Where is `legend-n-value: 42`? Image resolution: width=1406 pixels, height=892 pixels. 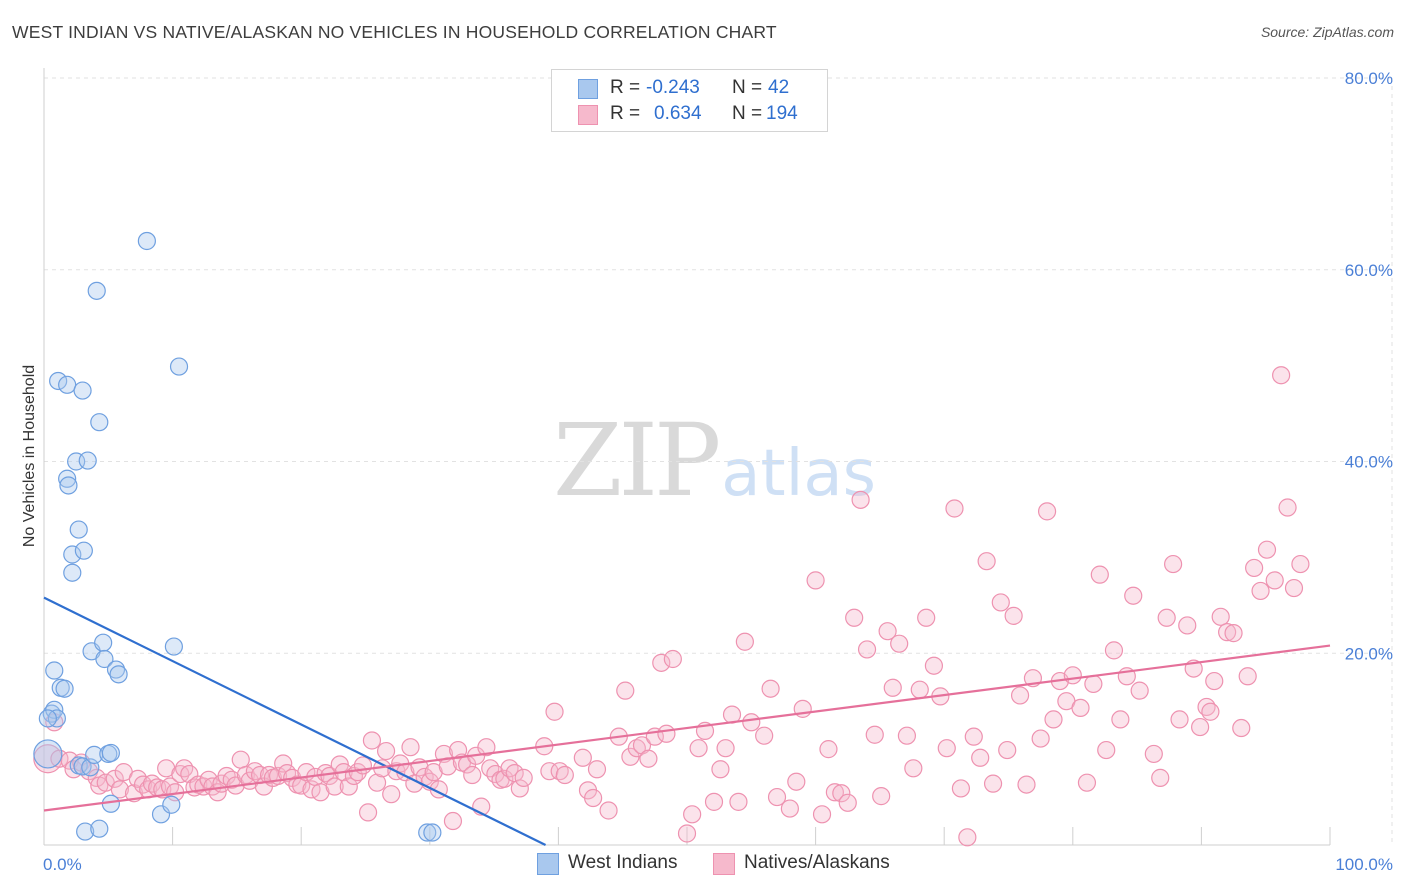 legend-n-value: 42 is located at coordinates (779, 87).